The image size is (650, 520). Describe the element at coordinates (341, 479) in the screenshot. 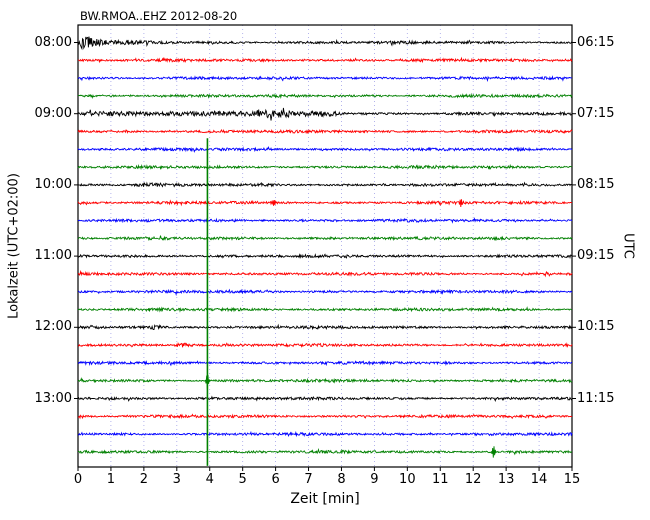

I see `x-tick-label: 8` at that location.